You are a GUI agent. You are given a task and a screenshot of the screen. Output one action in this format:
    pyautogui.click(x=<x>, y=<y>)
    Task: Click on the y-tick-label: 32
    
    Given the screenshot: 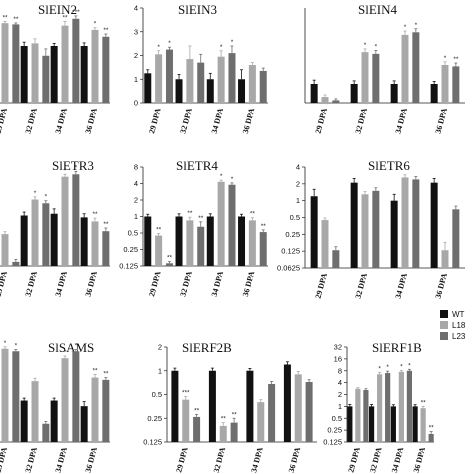 What is the action you would take?
    pyautogui.click(x=338, y=347)
    